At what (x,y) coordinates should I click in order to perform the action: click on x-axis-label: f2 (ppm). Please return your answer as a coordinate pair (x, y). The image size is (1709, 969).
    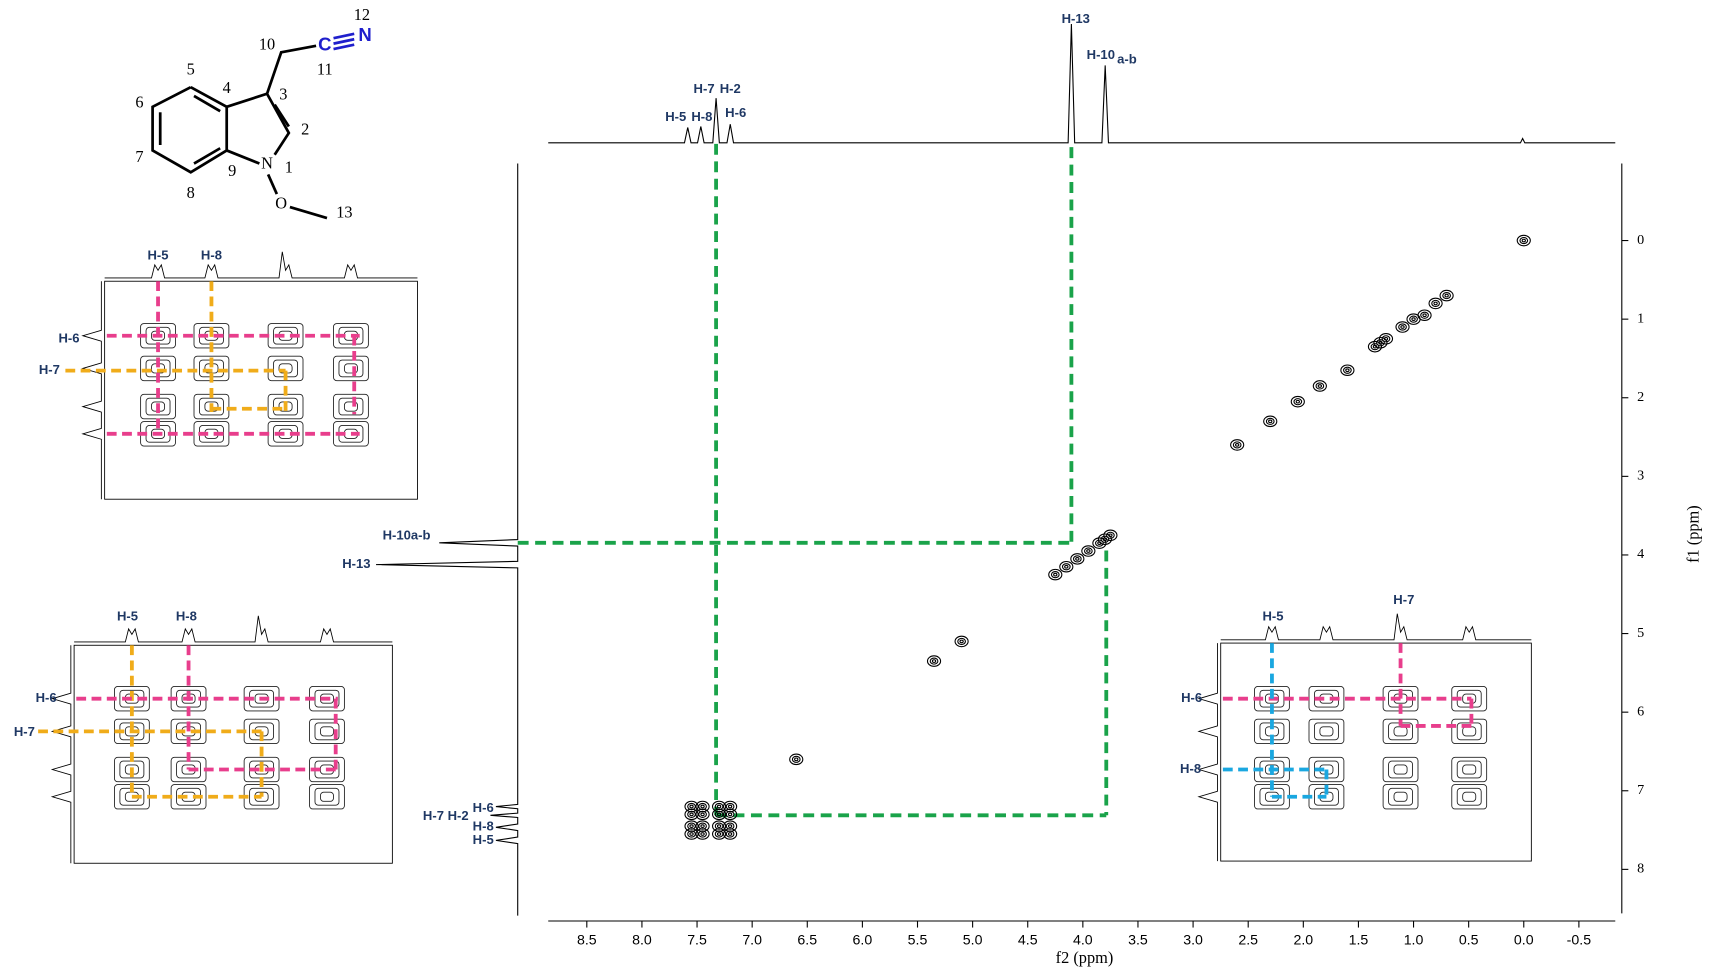
    Looking at the image, I should click on (1085, 957).